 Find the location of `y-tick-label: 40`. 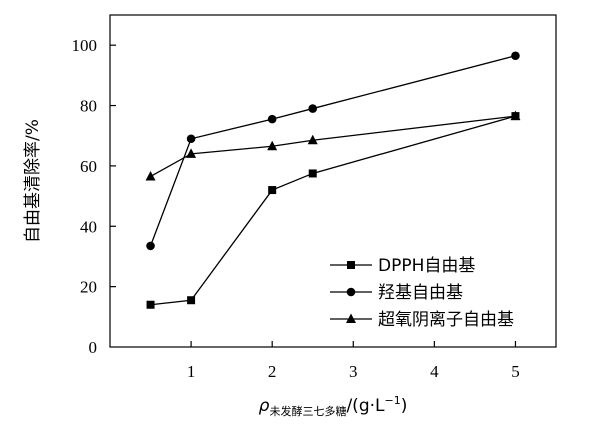

y-tick-label: 40 is located at coordinates (88, 226).